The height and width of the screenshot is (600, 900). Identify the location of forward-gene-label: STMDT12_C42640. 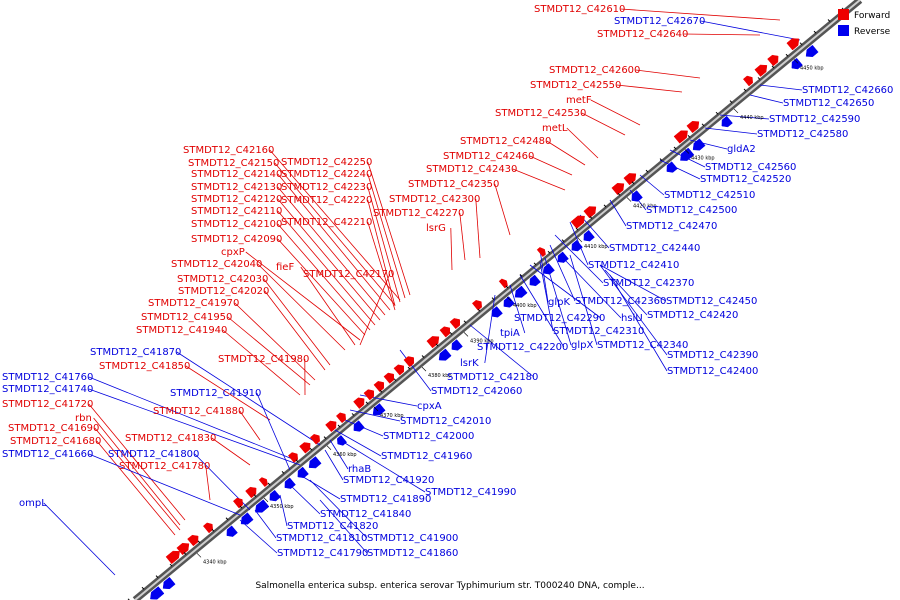
(642, 34).